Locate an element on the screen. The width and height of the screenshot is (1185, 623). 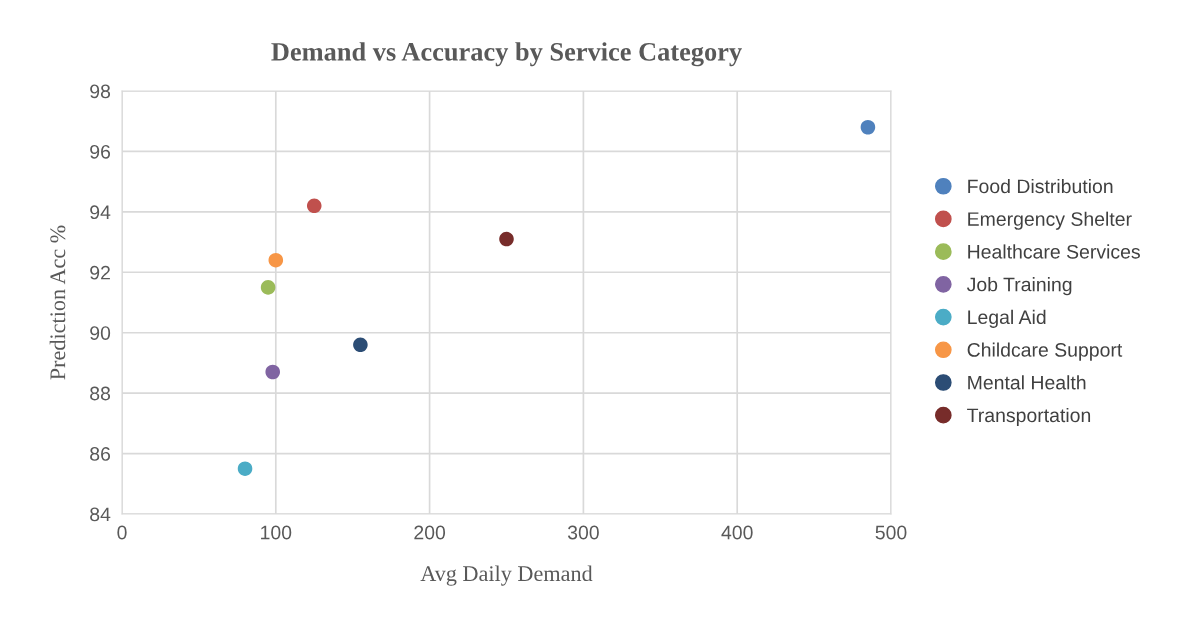
legend-label: Childcare Support is located at coordinates (1045, 351).